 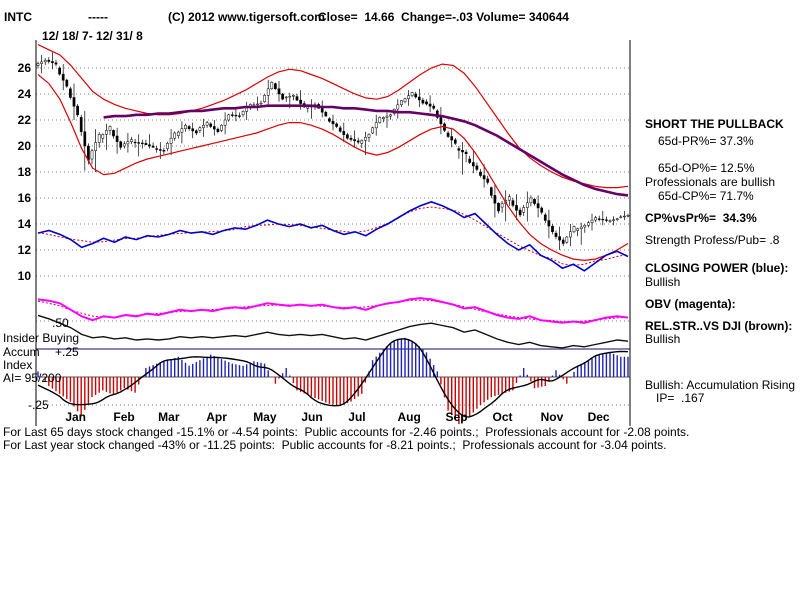 I want to click on closing-power-ma-dotted, so click(x=333, y=236).